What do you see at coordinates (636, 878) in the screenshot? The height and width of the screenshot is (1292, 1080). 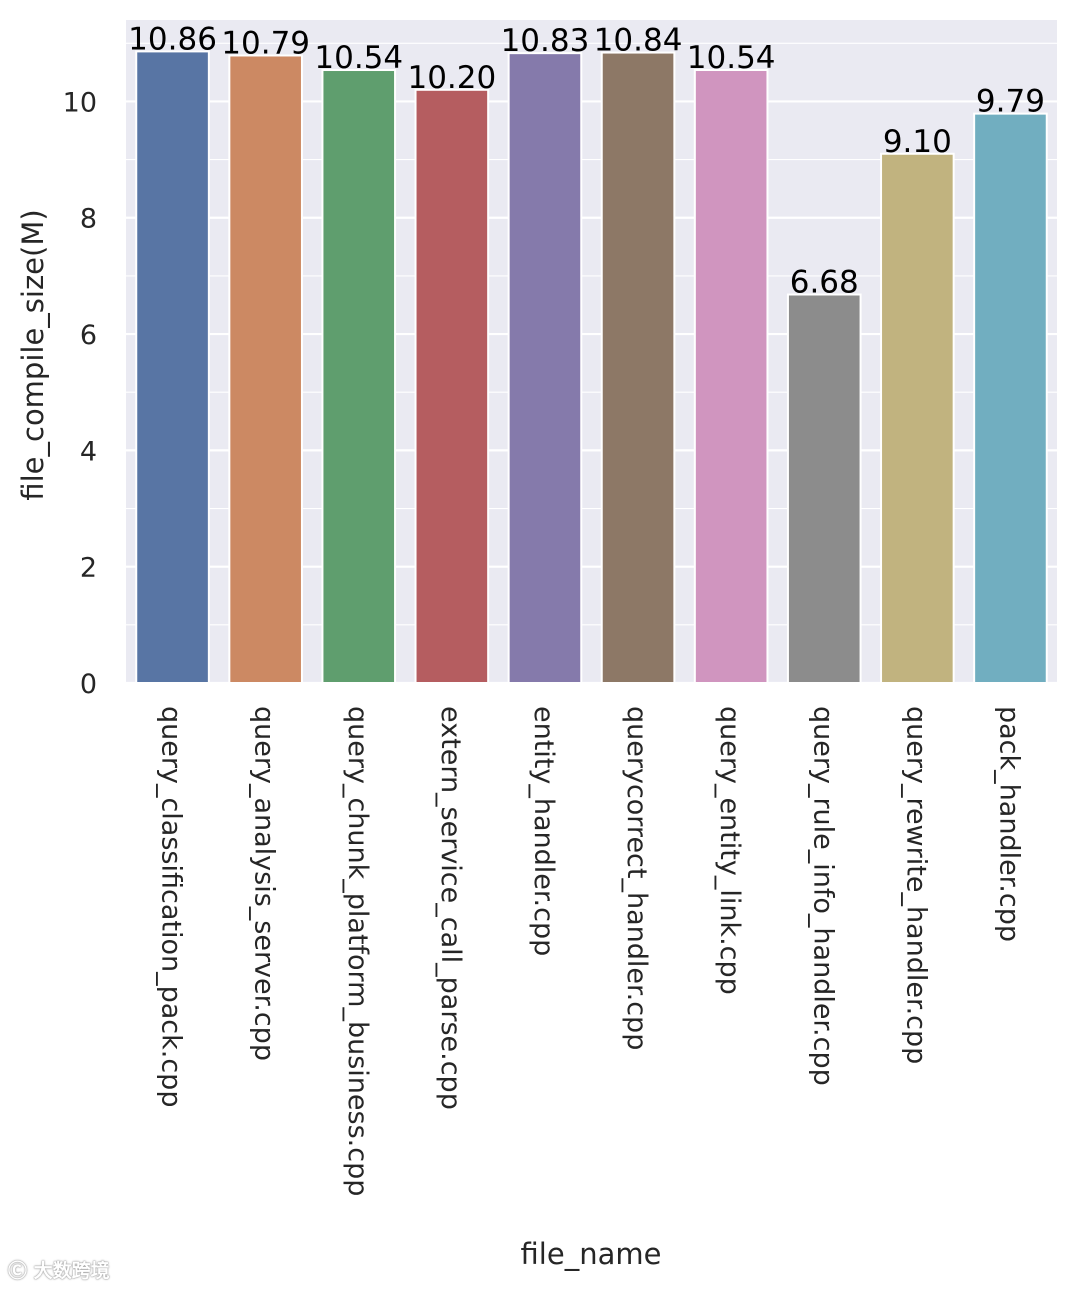 I see `x-tick-label: querycorrect_handler.cpp` at bounding box center [636, 878].